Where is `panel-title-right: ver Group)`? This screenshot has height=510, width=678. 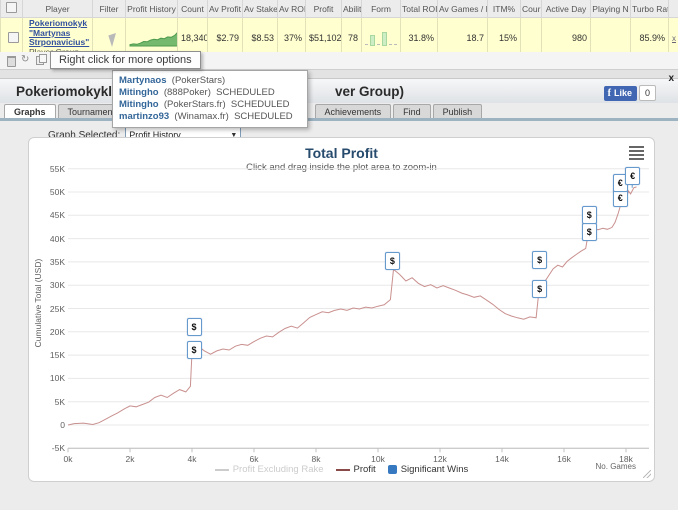 panel-title-right: ver Group) is located at coordinates (370, 91).